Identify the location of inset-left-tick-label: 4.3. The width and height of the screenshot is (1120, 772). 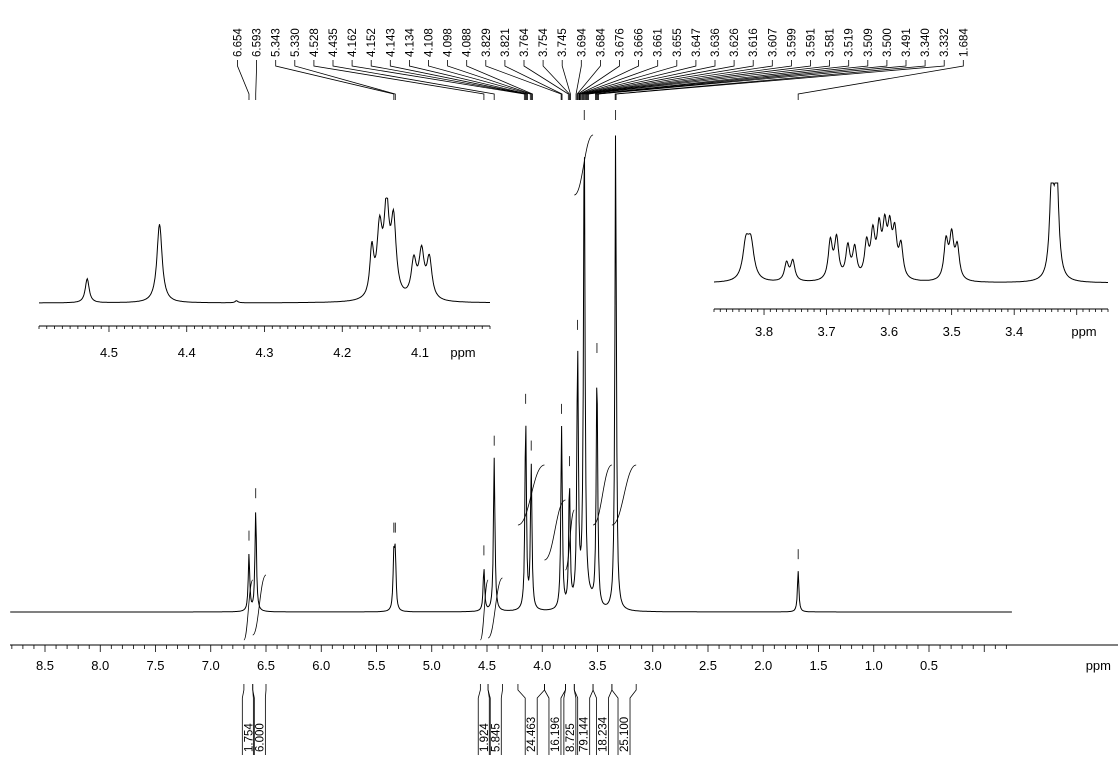
(264, 352).